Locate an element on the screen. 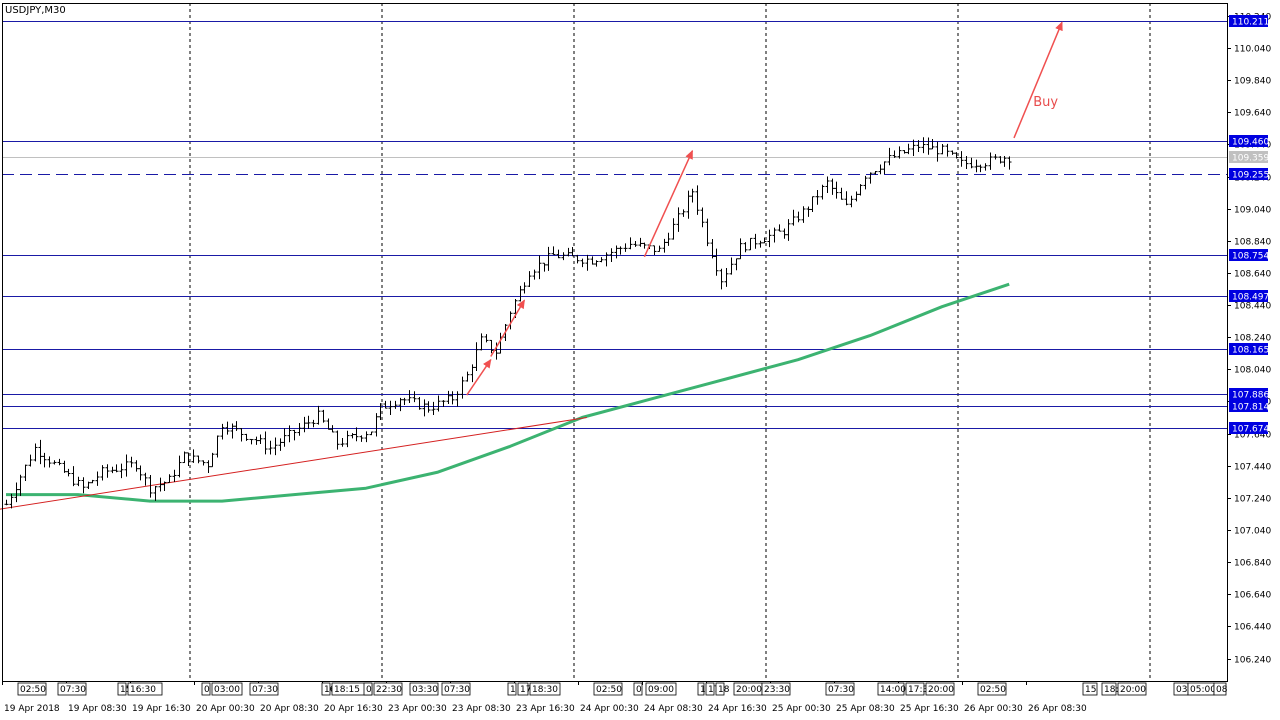 The image size is (1280, 720). time-marker: 18: is located at coordinates (1109, 689).